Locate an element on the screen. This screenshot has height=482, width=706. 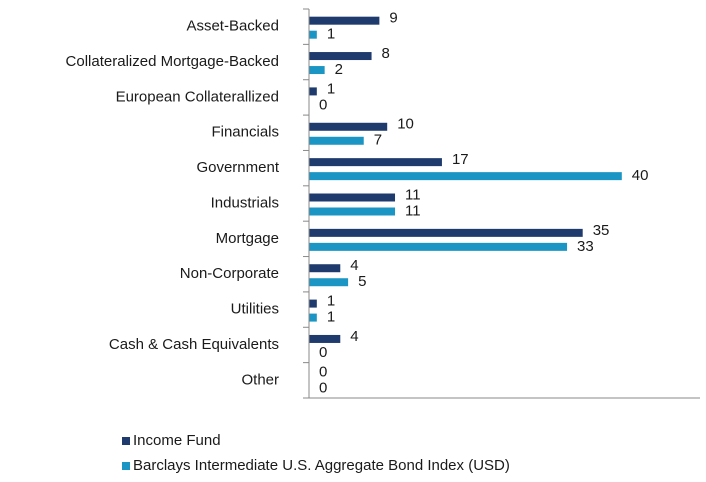
data-label: 9 is located at coordinates (393, 18).